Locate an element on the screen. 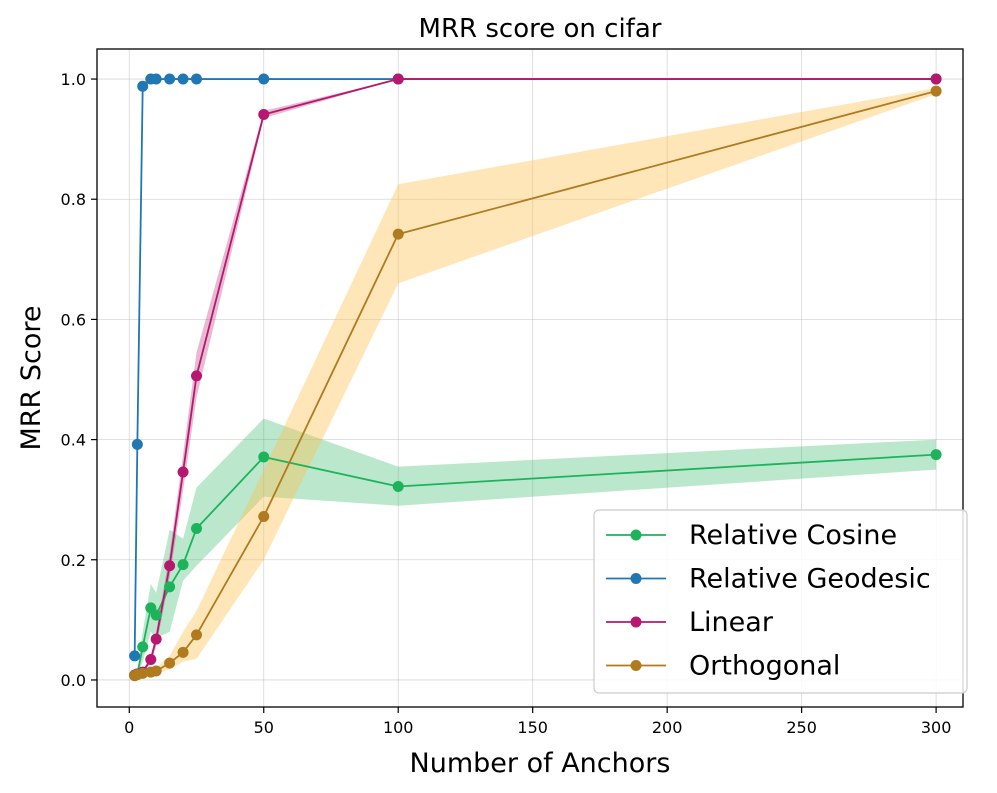  legend-label: Linear is located at coordinates (731, 622).